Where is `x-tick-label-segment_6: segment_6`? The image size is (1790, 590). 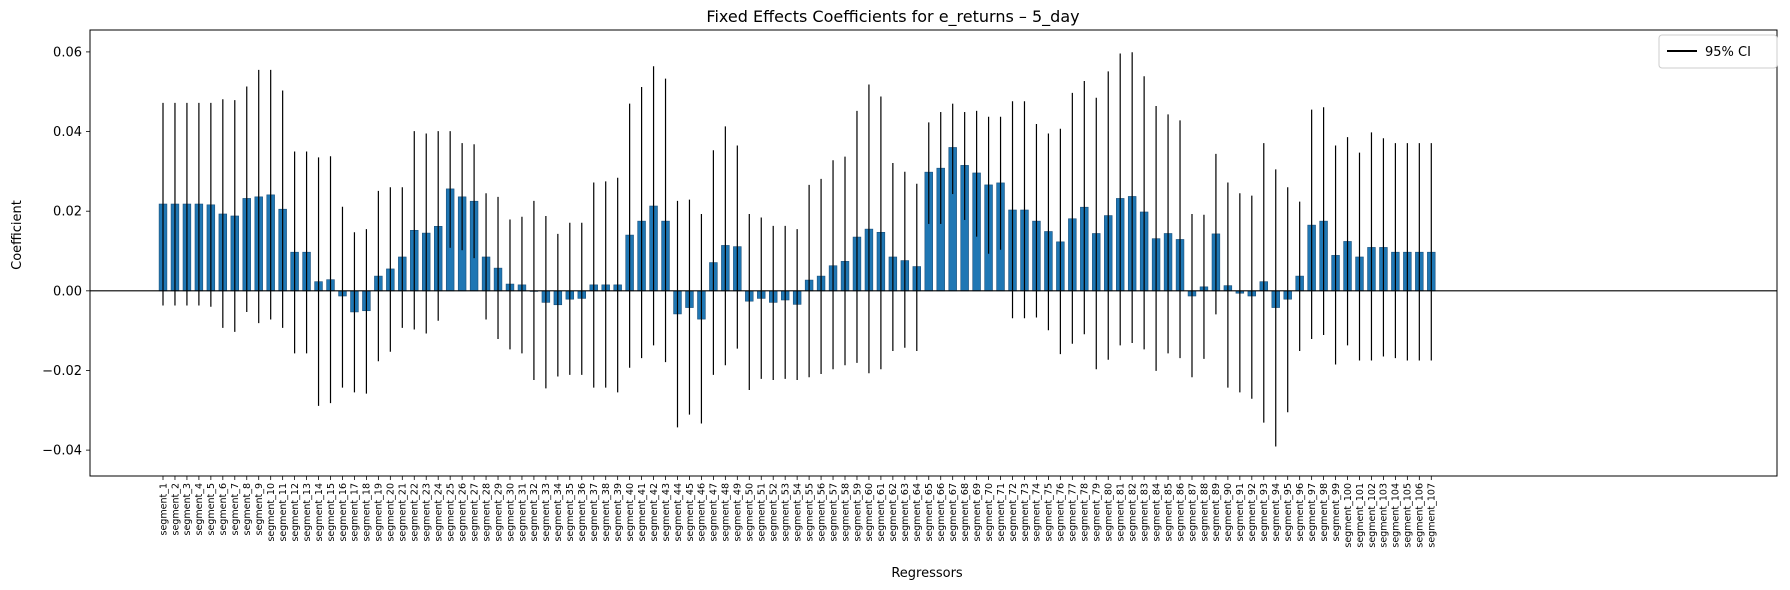 x-tick-label-segment_6: segment_6 is located at coordinates (223, 509).